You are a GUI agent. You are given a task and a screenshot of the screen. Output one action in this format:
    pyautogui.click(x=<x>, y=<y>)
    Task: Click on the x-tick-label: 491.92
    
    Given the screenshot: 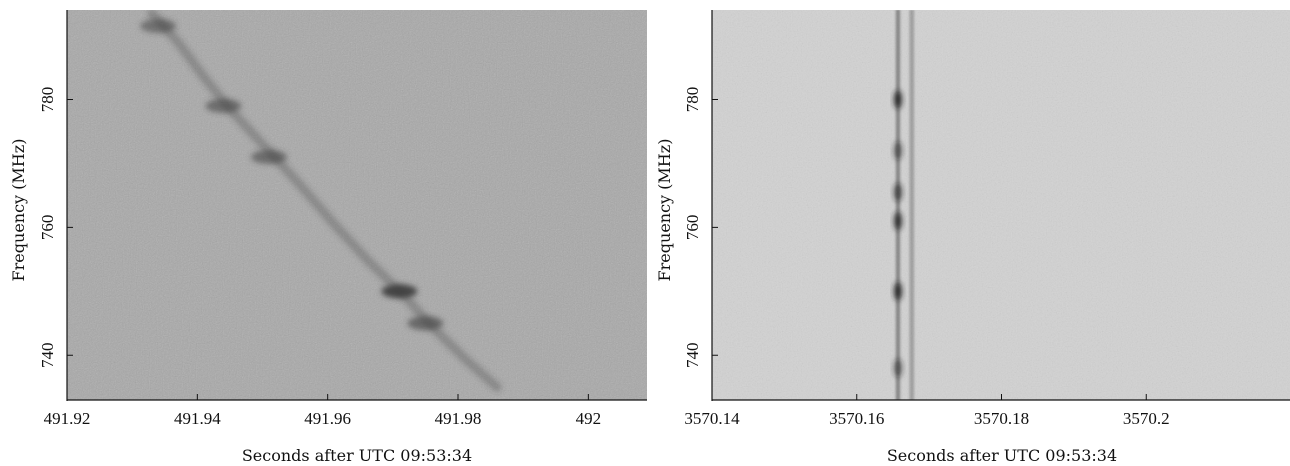 What is the action you would take?
    pyautogui.click(x=67, y=418)
    